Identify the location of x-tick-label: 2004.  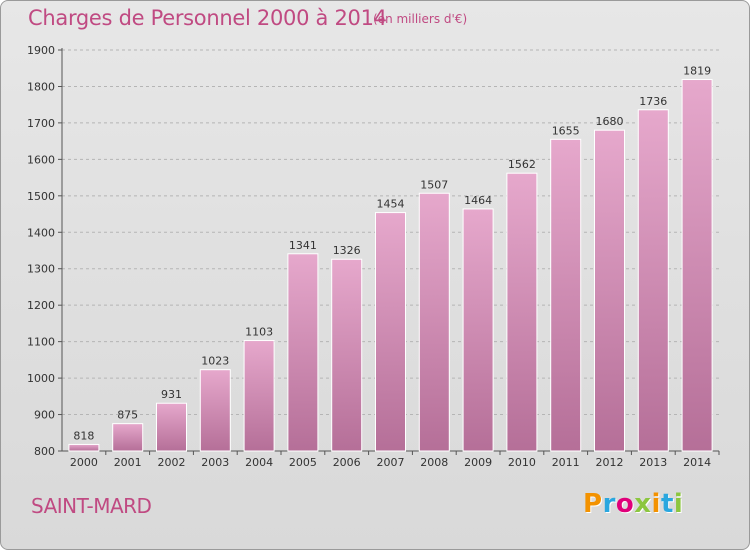
(259, 462).